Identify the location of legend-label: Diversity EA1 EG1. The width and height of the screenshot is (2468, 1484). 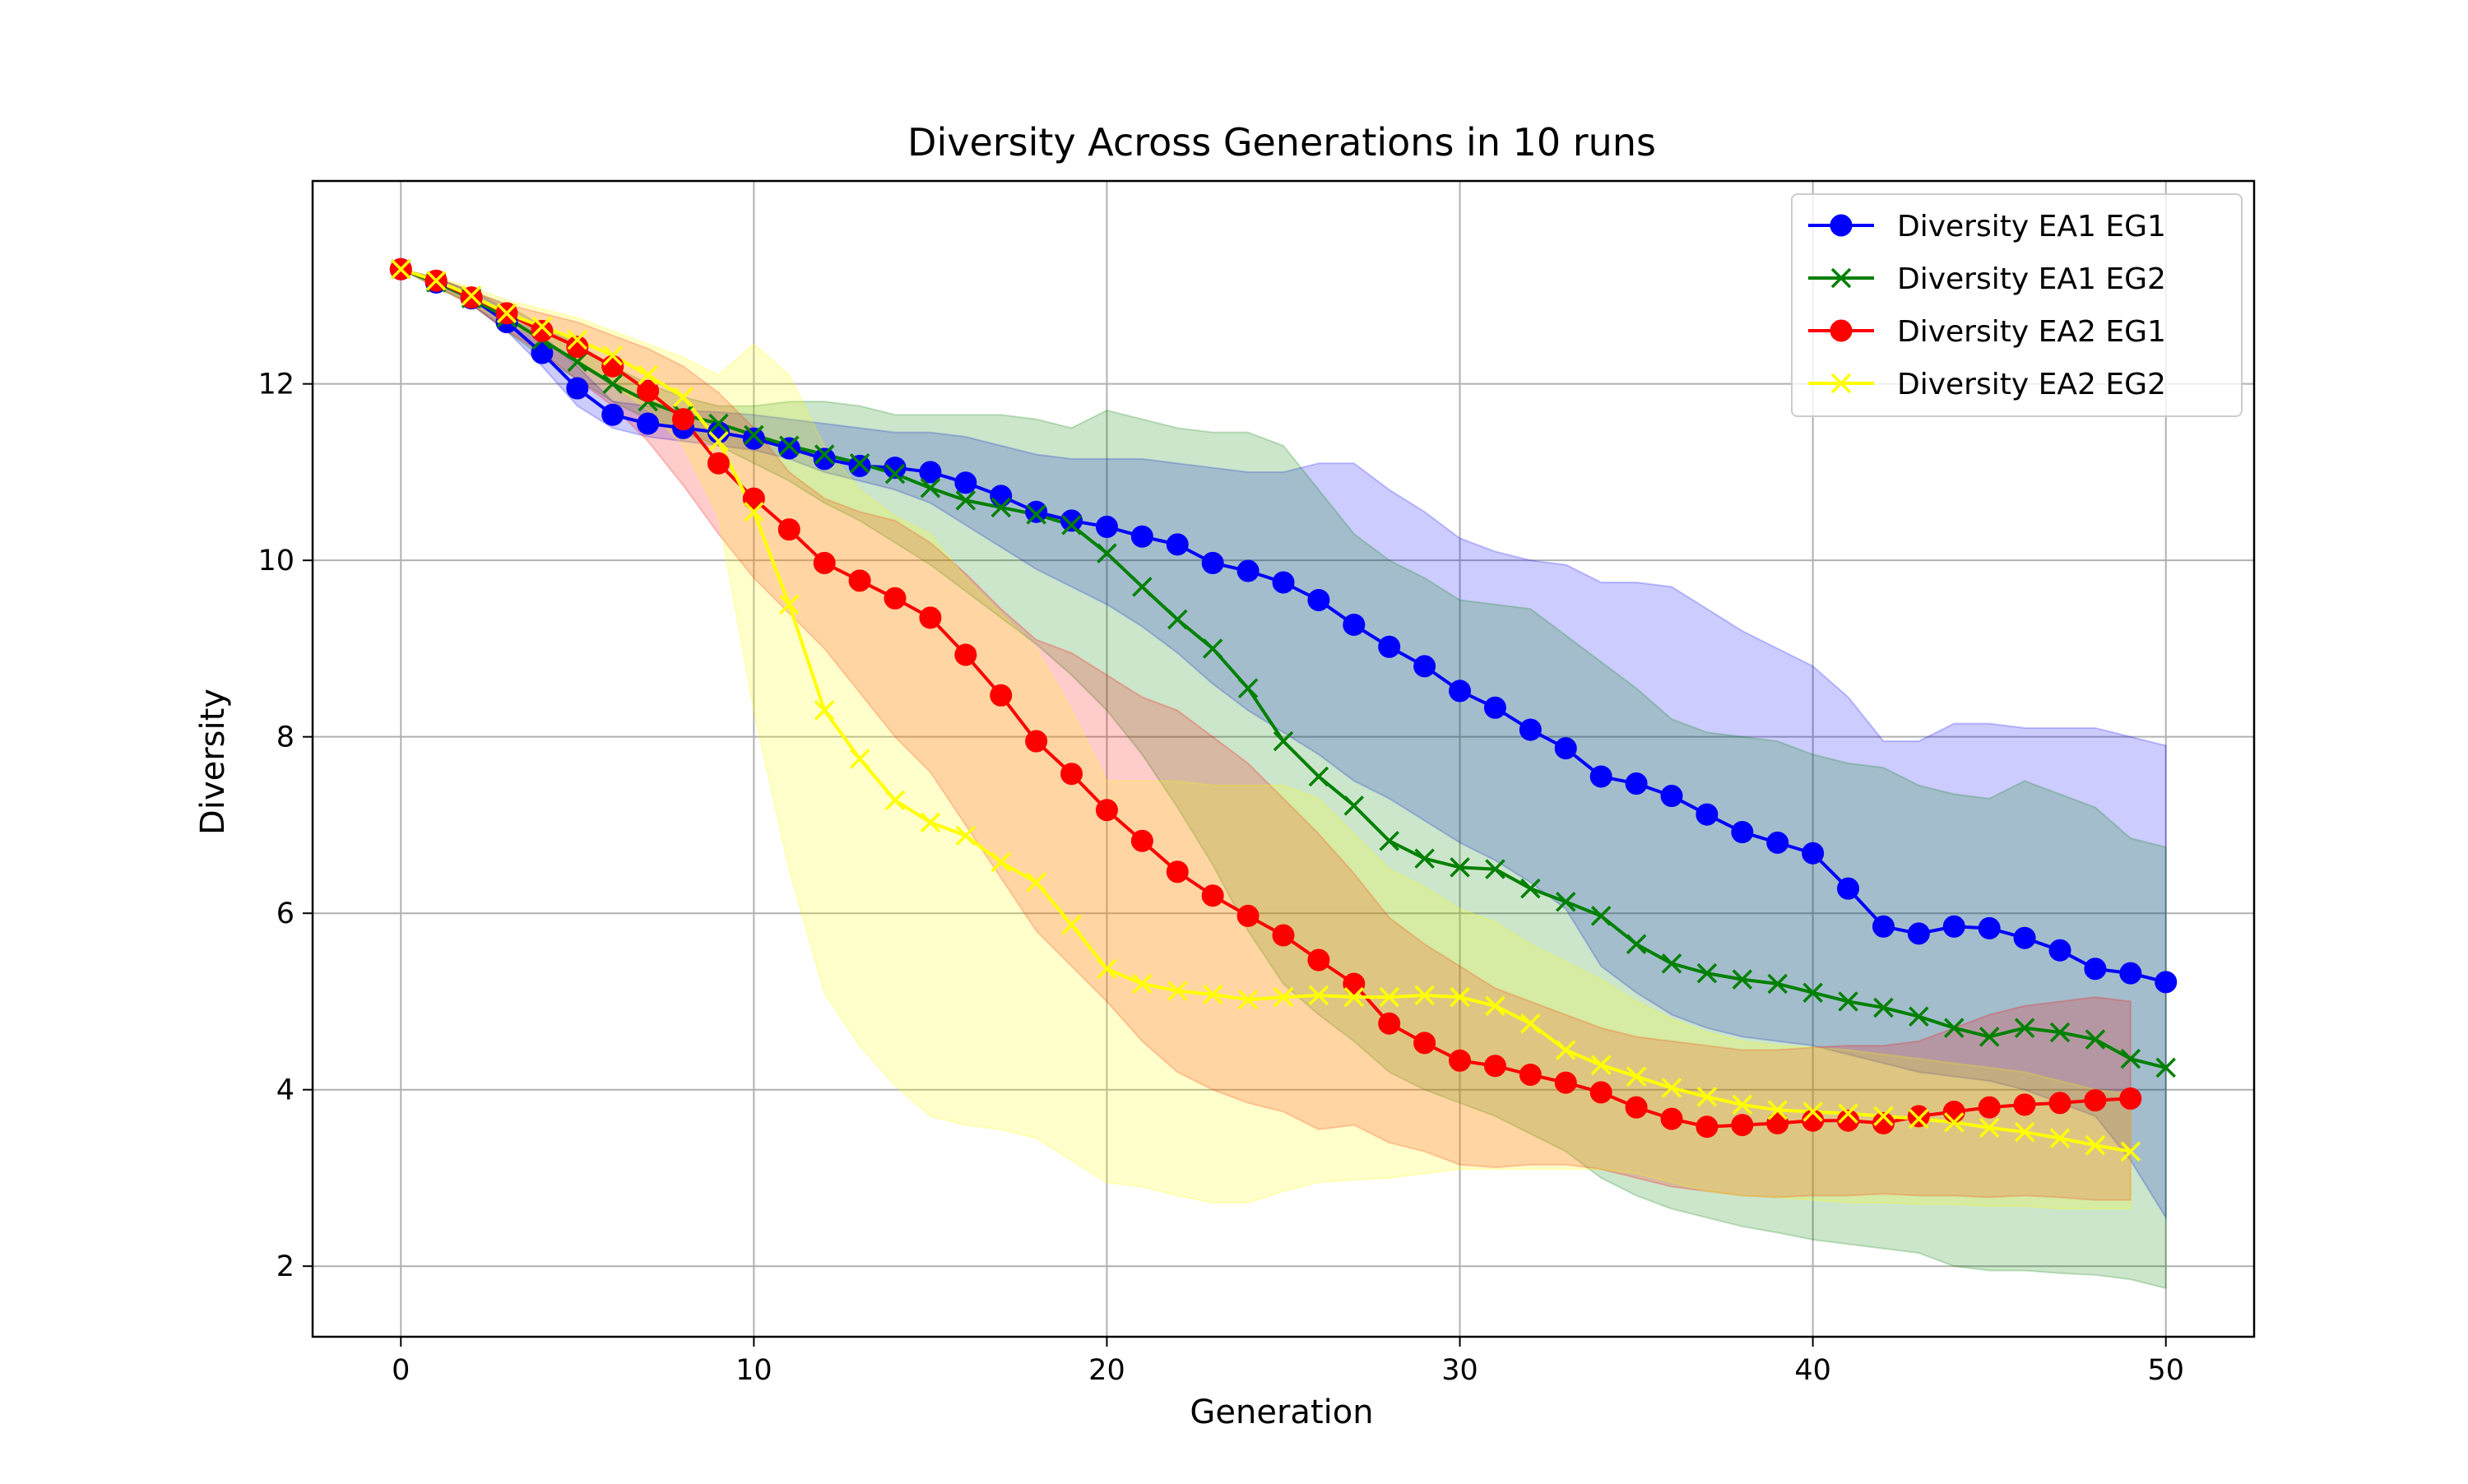
(2031, 226).